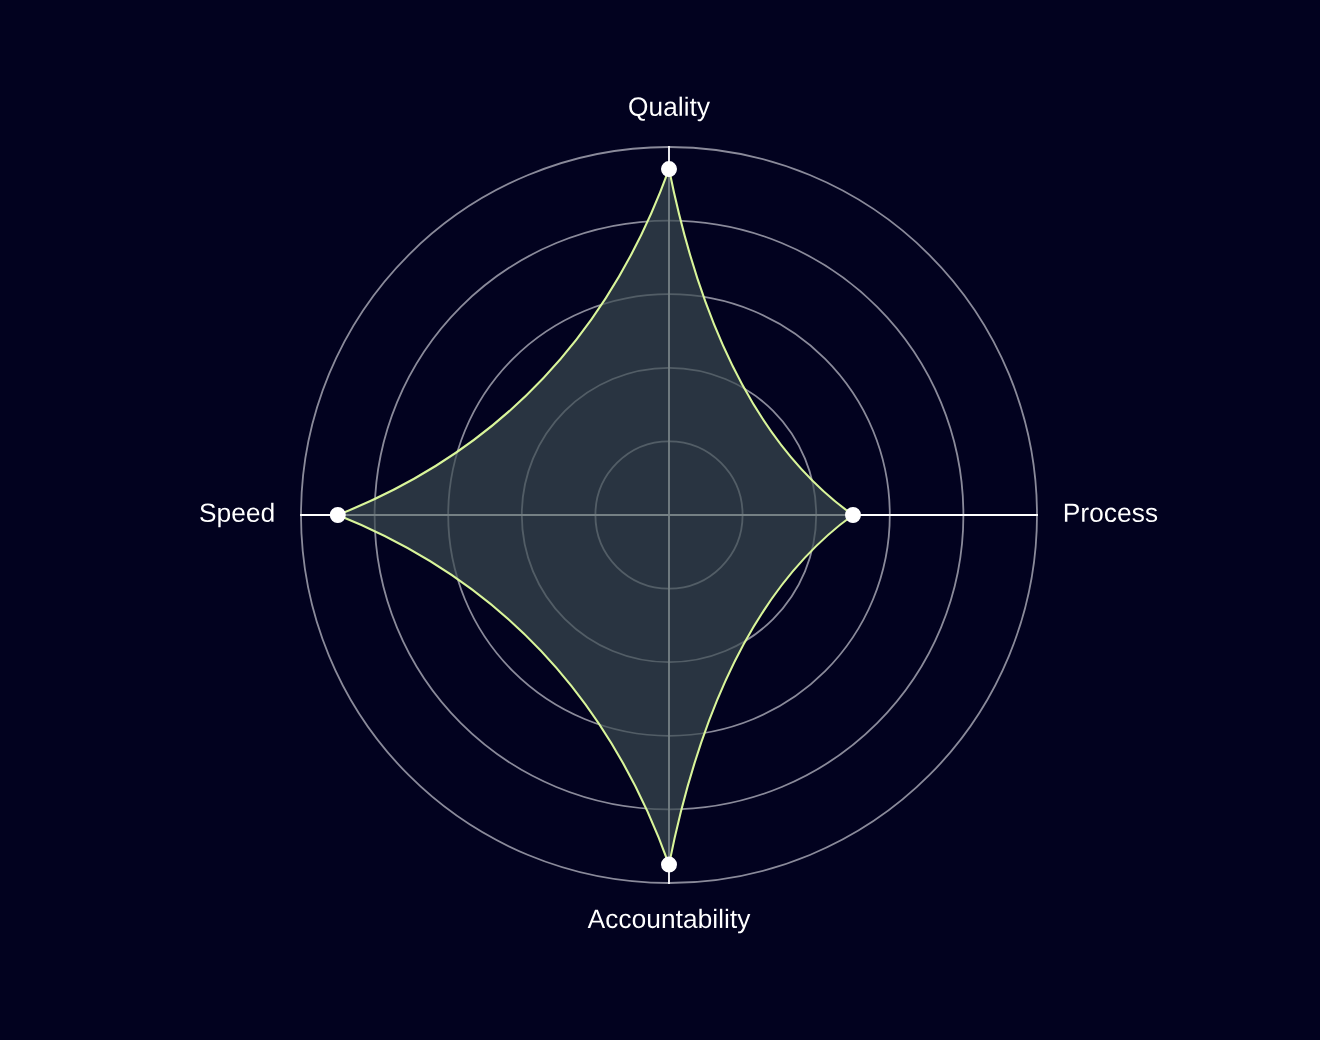  What do you see at coordinates (1111, 513) in the screenshot?
I see `spoke-label: Process` at bounding box center [1111, 513].